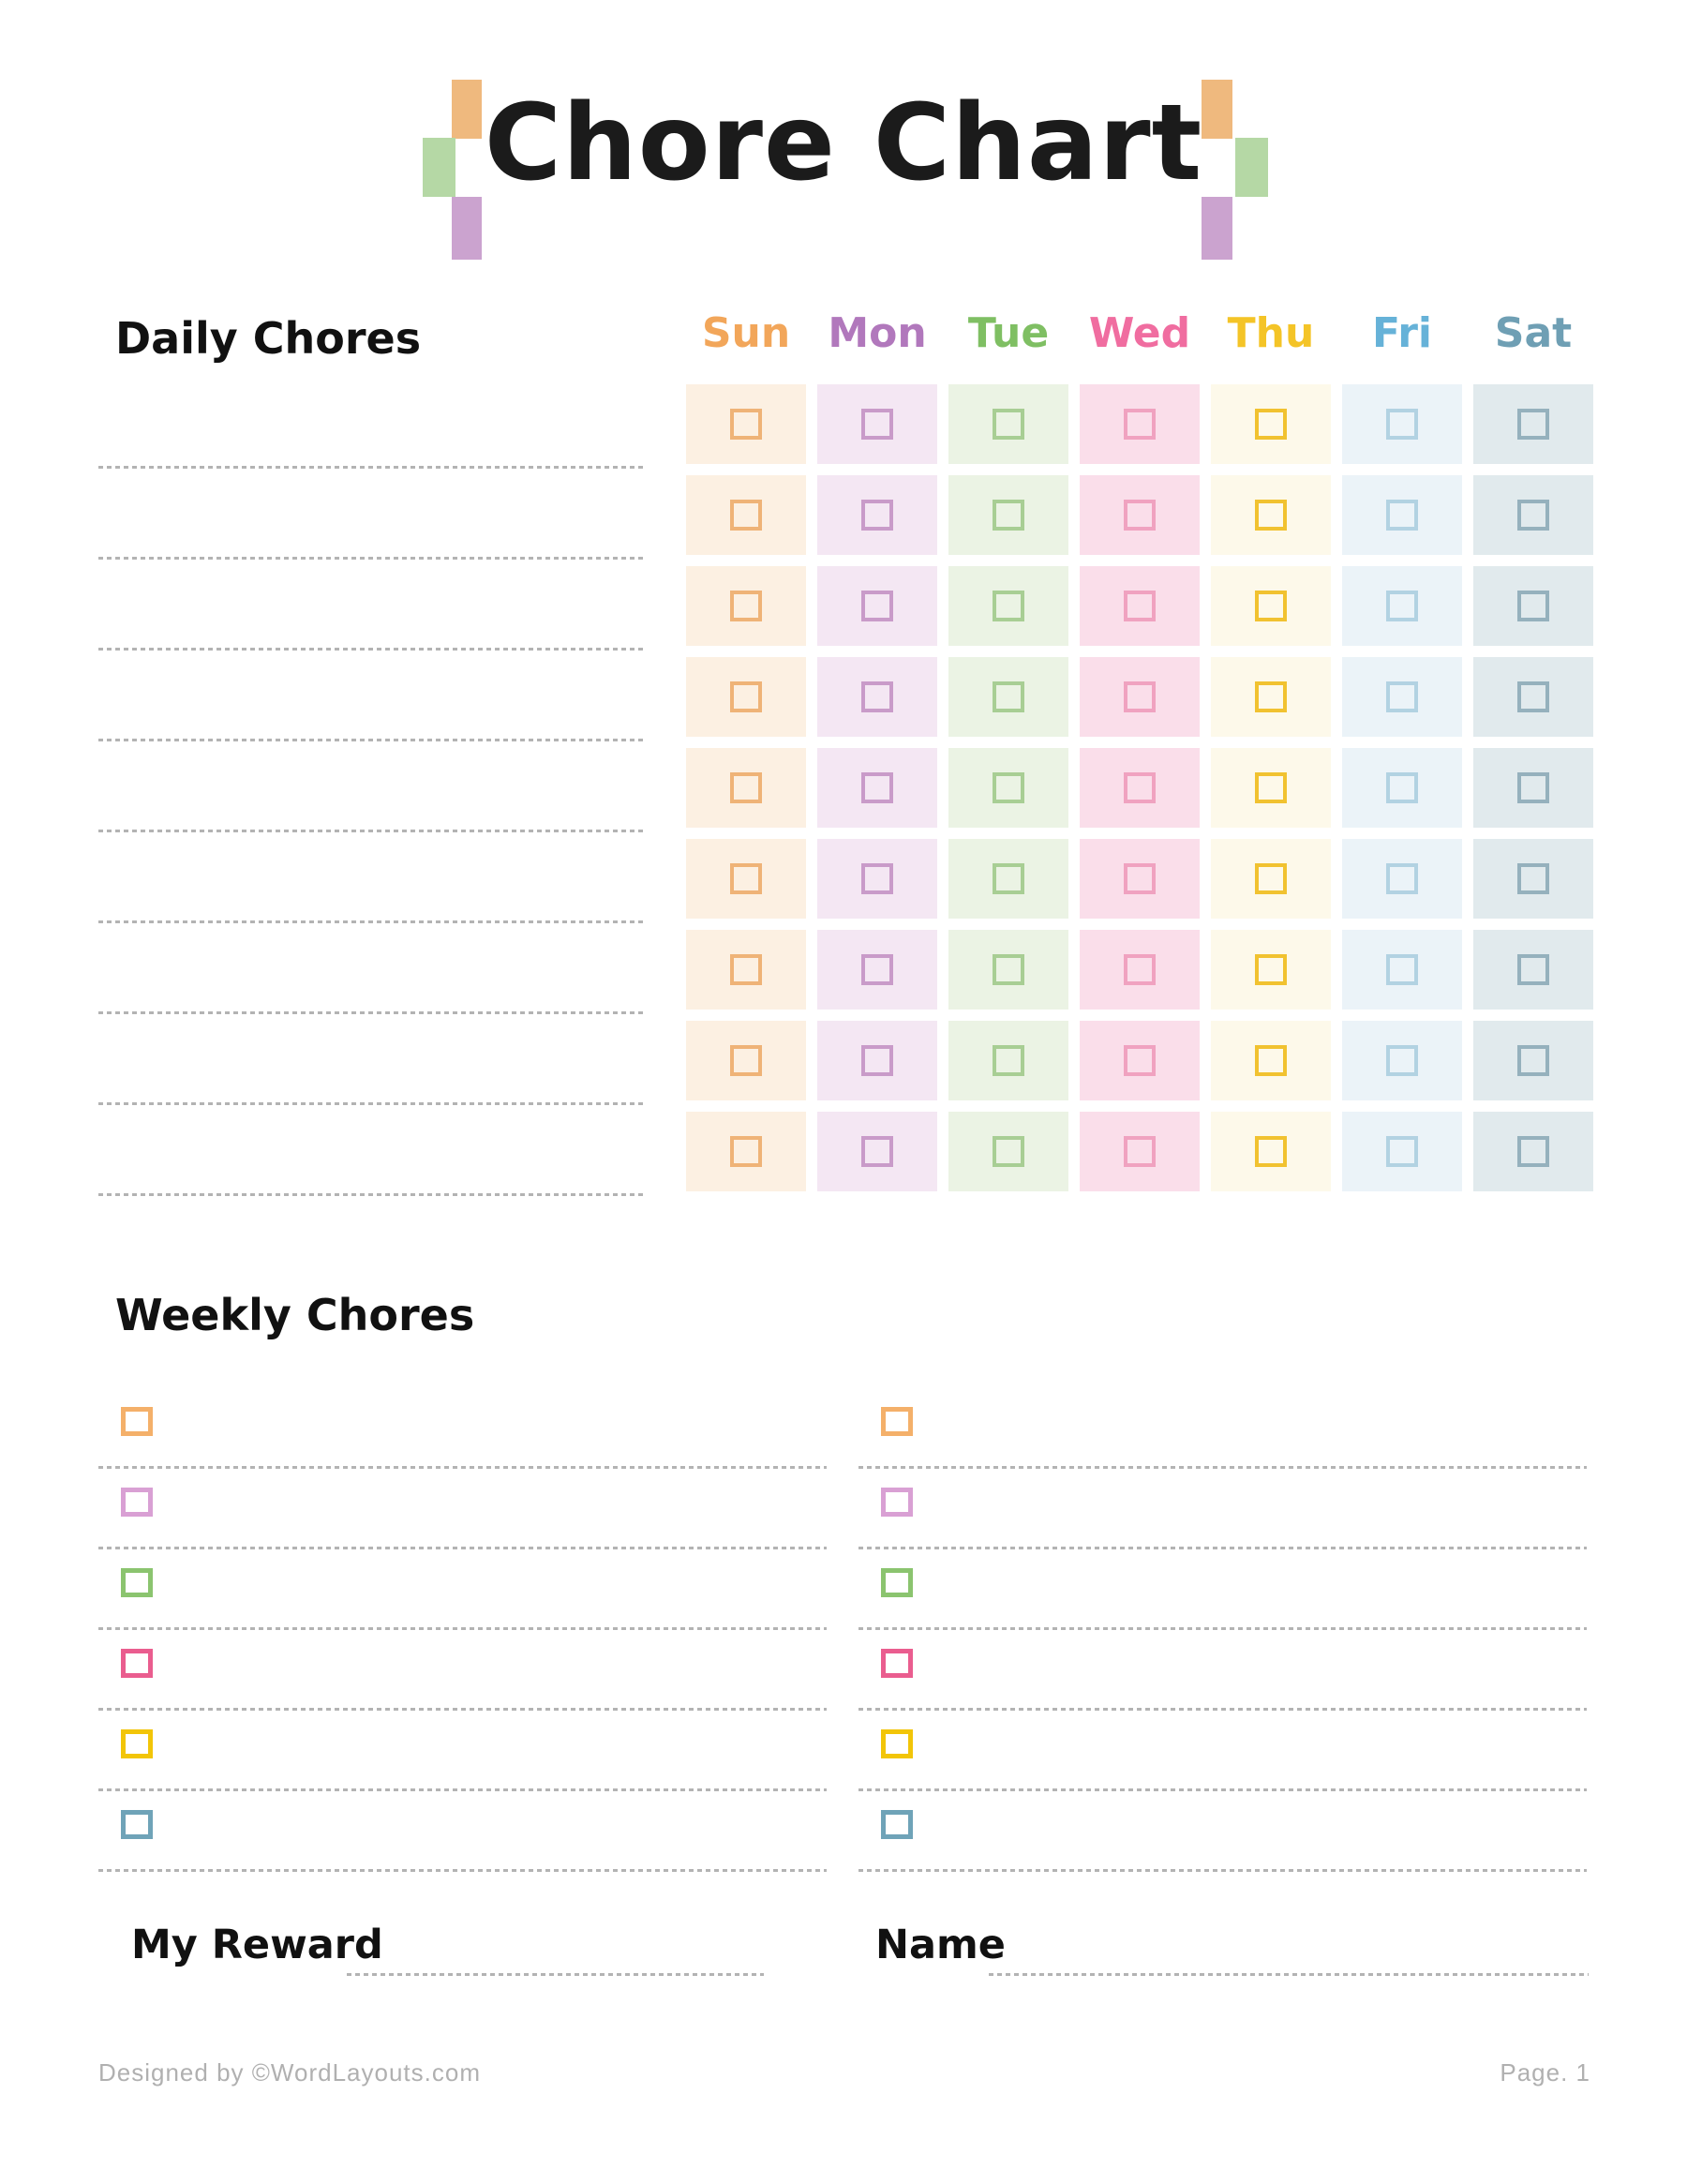  I want to click on daily-checkbox-fri-row5, so click(1402, 787).